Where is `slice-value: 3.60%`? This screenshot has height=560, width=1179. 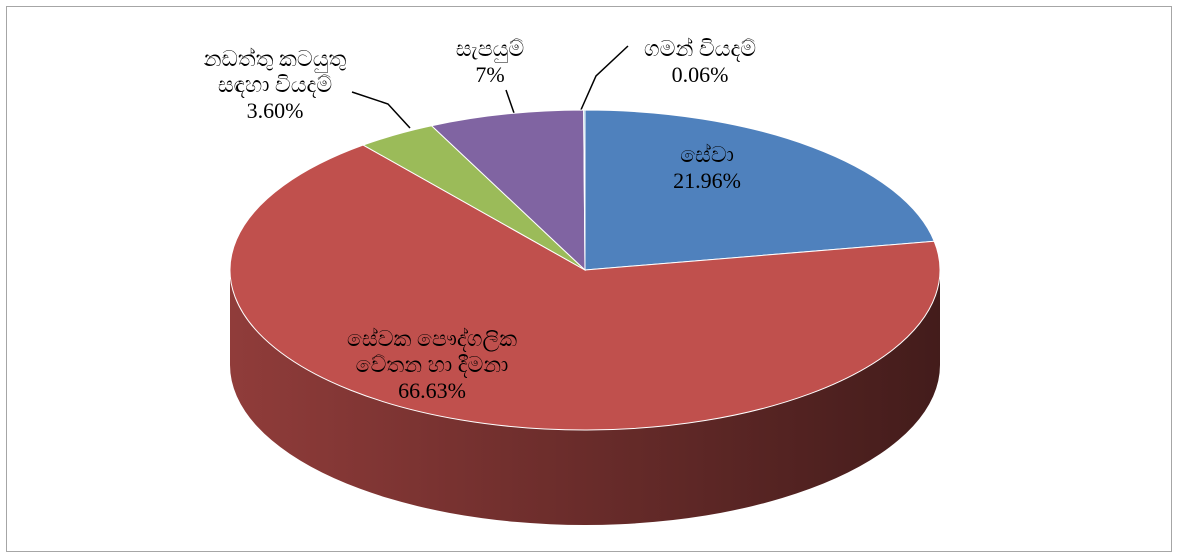 slice-value: 3.60% is located at coordinates (275, 110).